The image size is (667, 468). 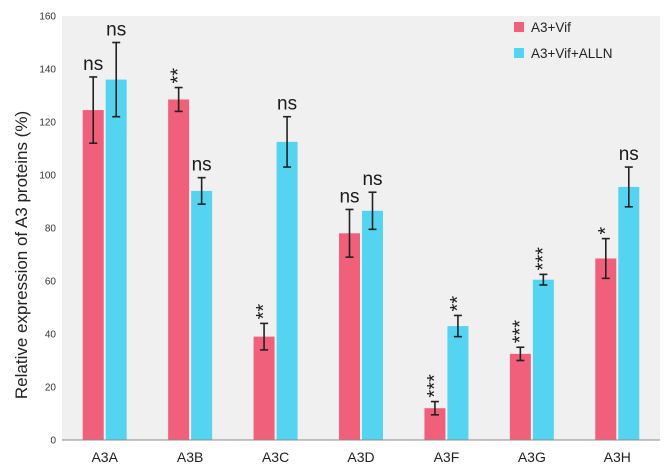 I want to click on legend-label: A3+Vif, so click(x=551, y=27).